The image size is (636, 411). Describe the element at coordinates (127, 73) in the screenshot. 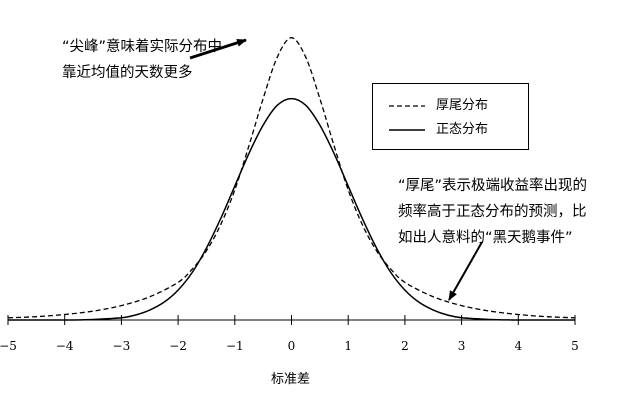

I see `peak-annotation-line-2: 靠近均值的天数更多` at that location.